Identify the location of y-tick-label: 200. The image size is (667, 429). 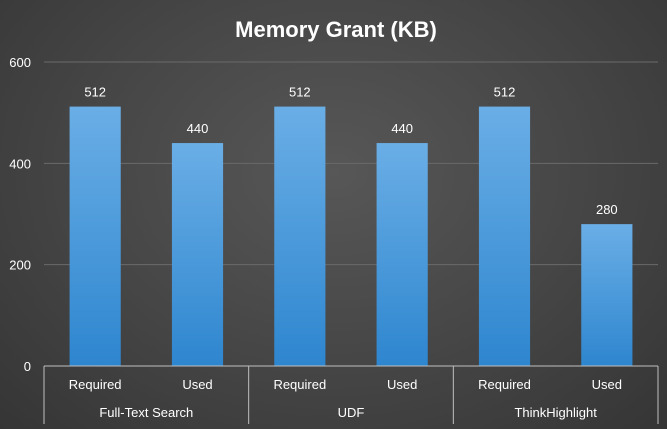
(20, 265).